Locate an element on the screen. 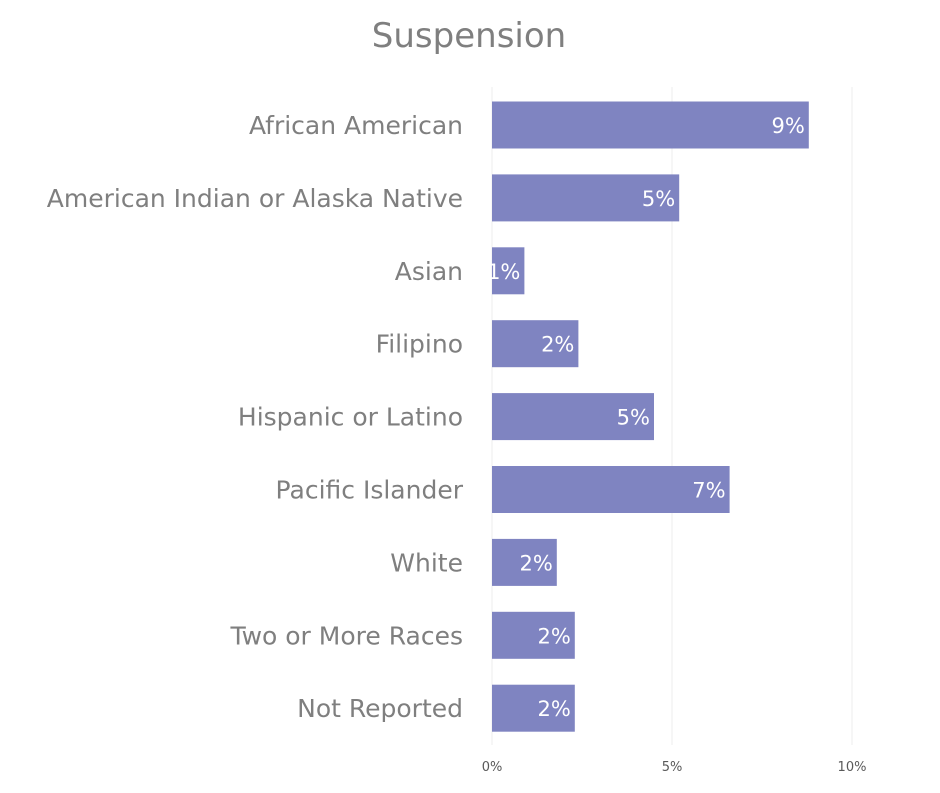  category-label: Filipino is located at coordinates (419, 344).